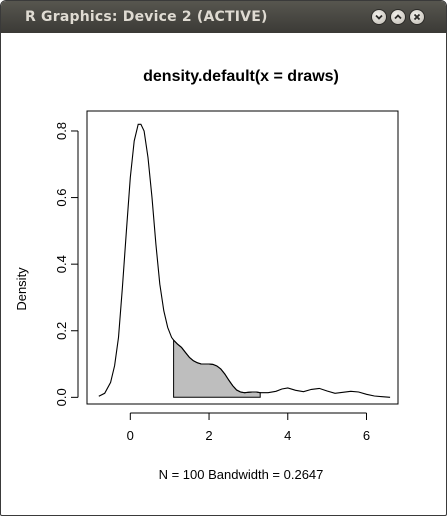 The image size is (447, 516). I want to click on x-tick-label: 4, so click(287, 435).